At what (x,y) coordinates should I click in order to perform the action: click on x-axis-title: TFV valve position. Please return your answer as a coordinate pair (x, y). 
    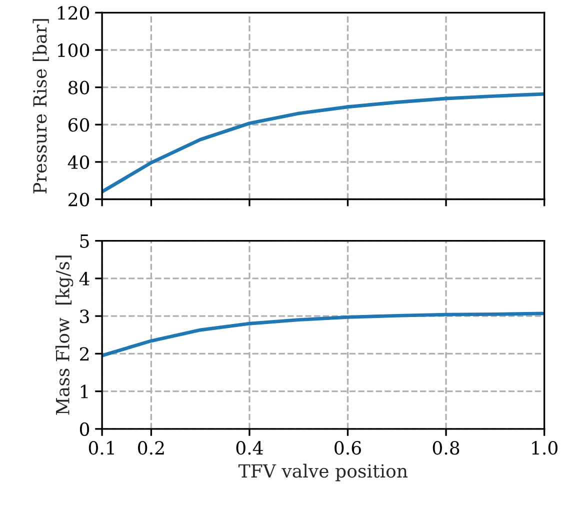
    Looking at the image, I should click on (323, 473).